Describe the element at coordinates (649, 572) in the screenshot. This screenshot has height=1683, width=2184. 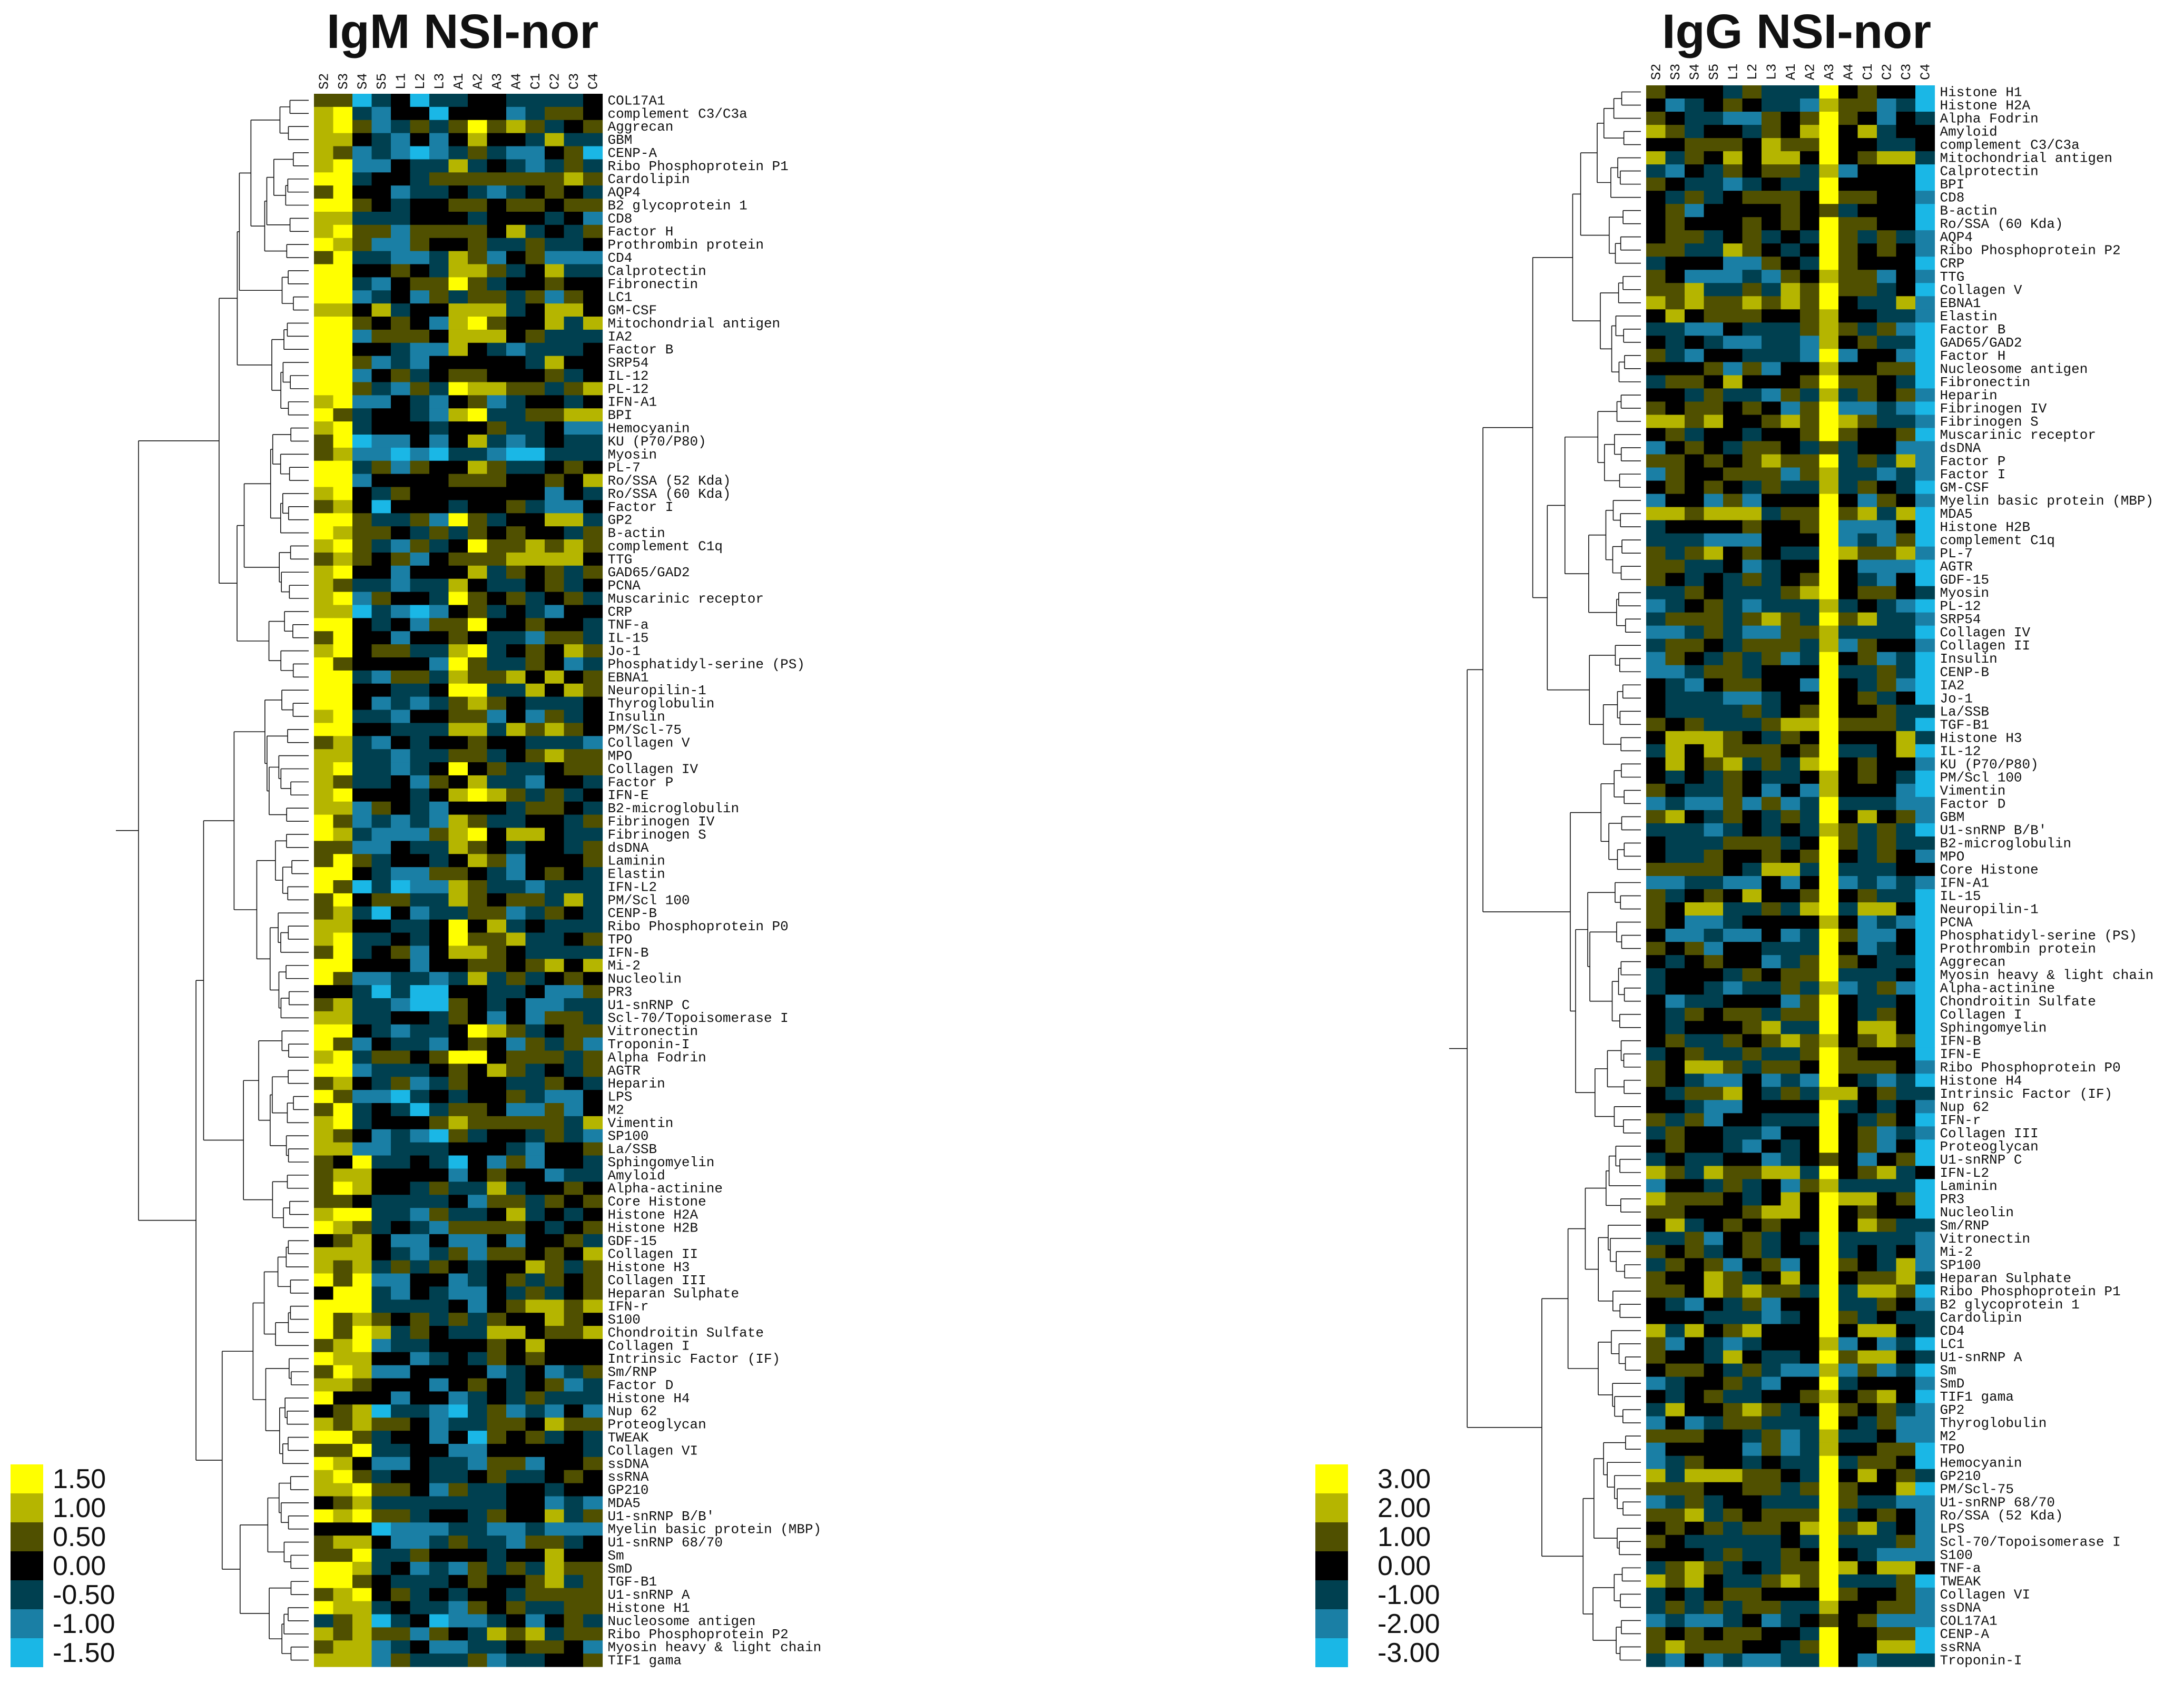
I see `igm-row-label: GAD65/GAD2` at that location.